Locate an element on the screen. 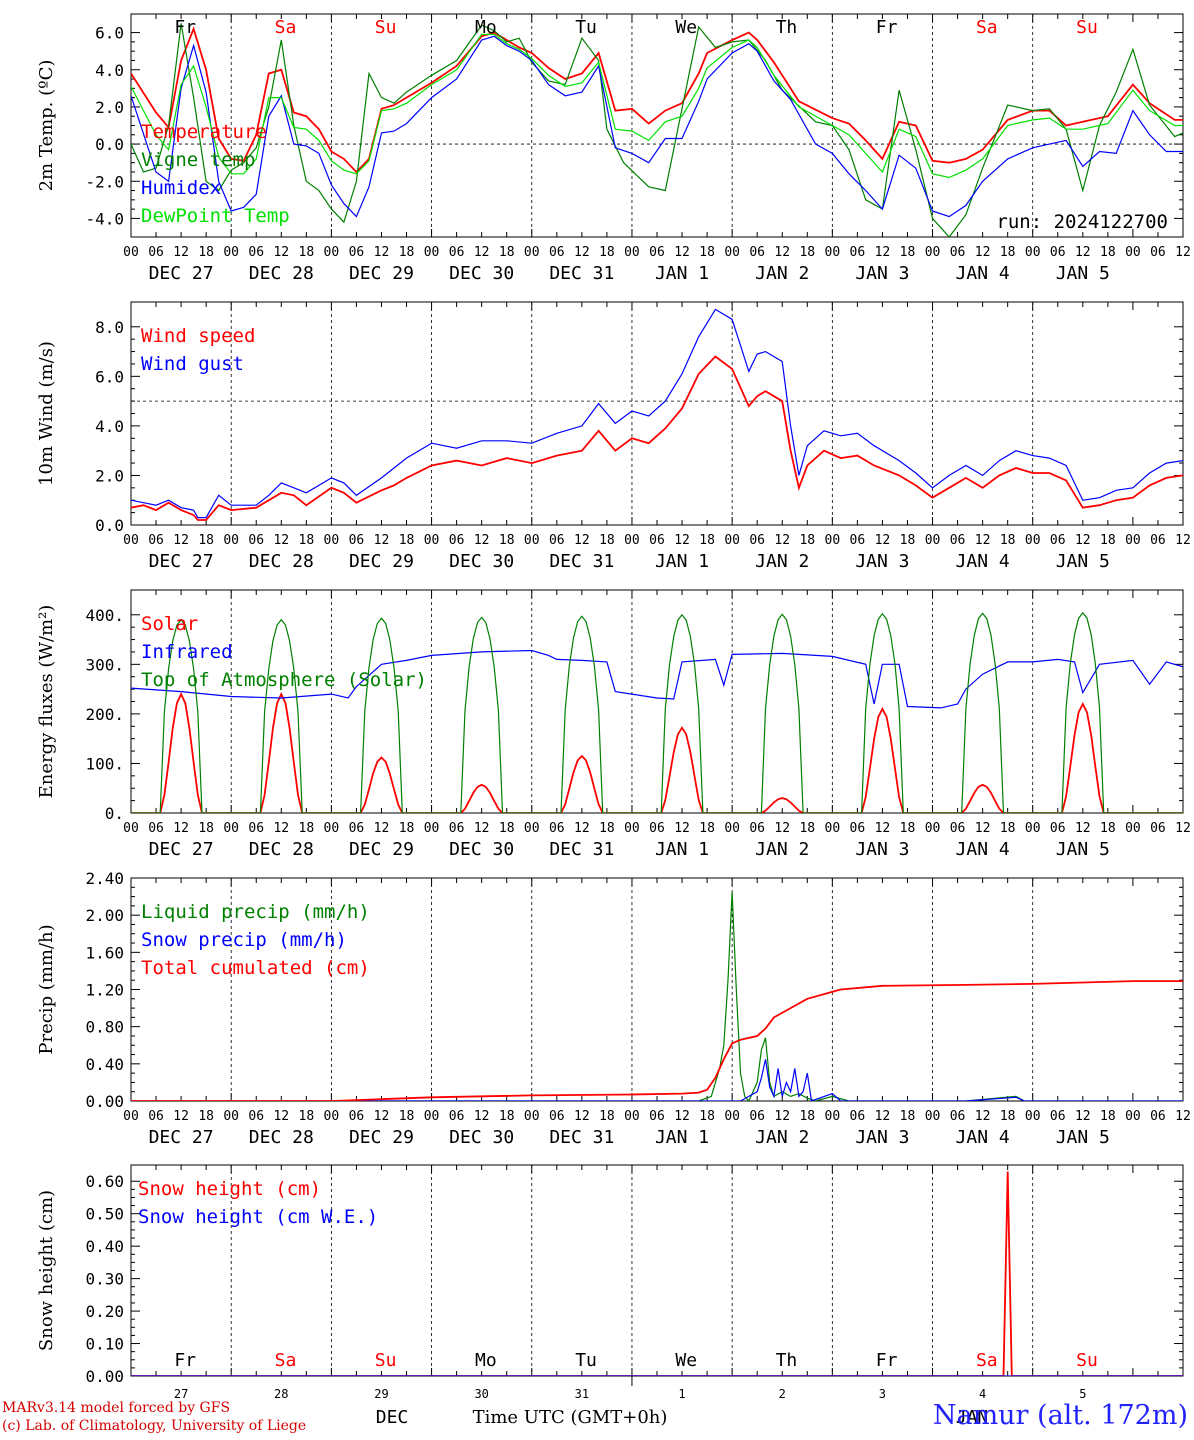 The image size is (1194, 1440). y-tick-label: 0.00 is located at coordinates (104, 1101).